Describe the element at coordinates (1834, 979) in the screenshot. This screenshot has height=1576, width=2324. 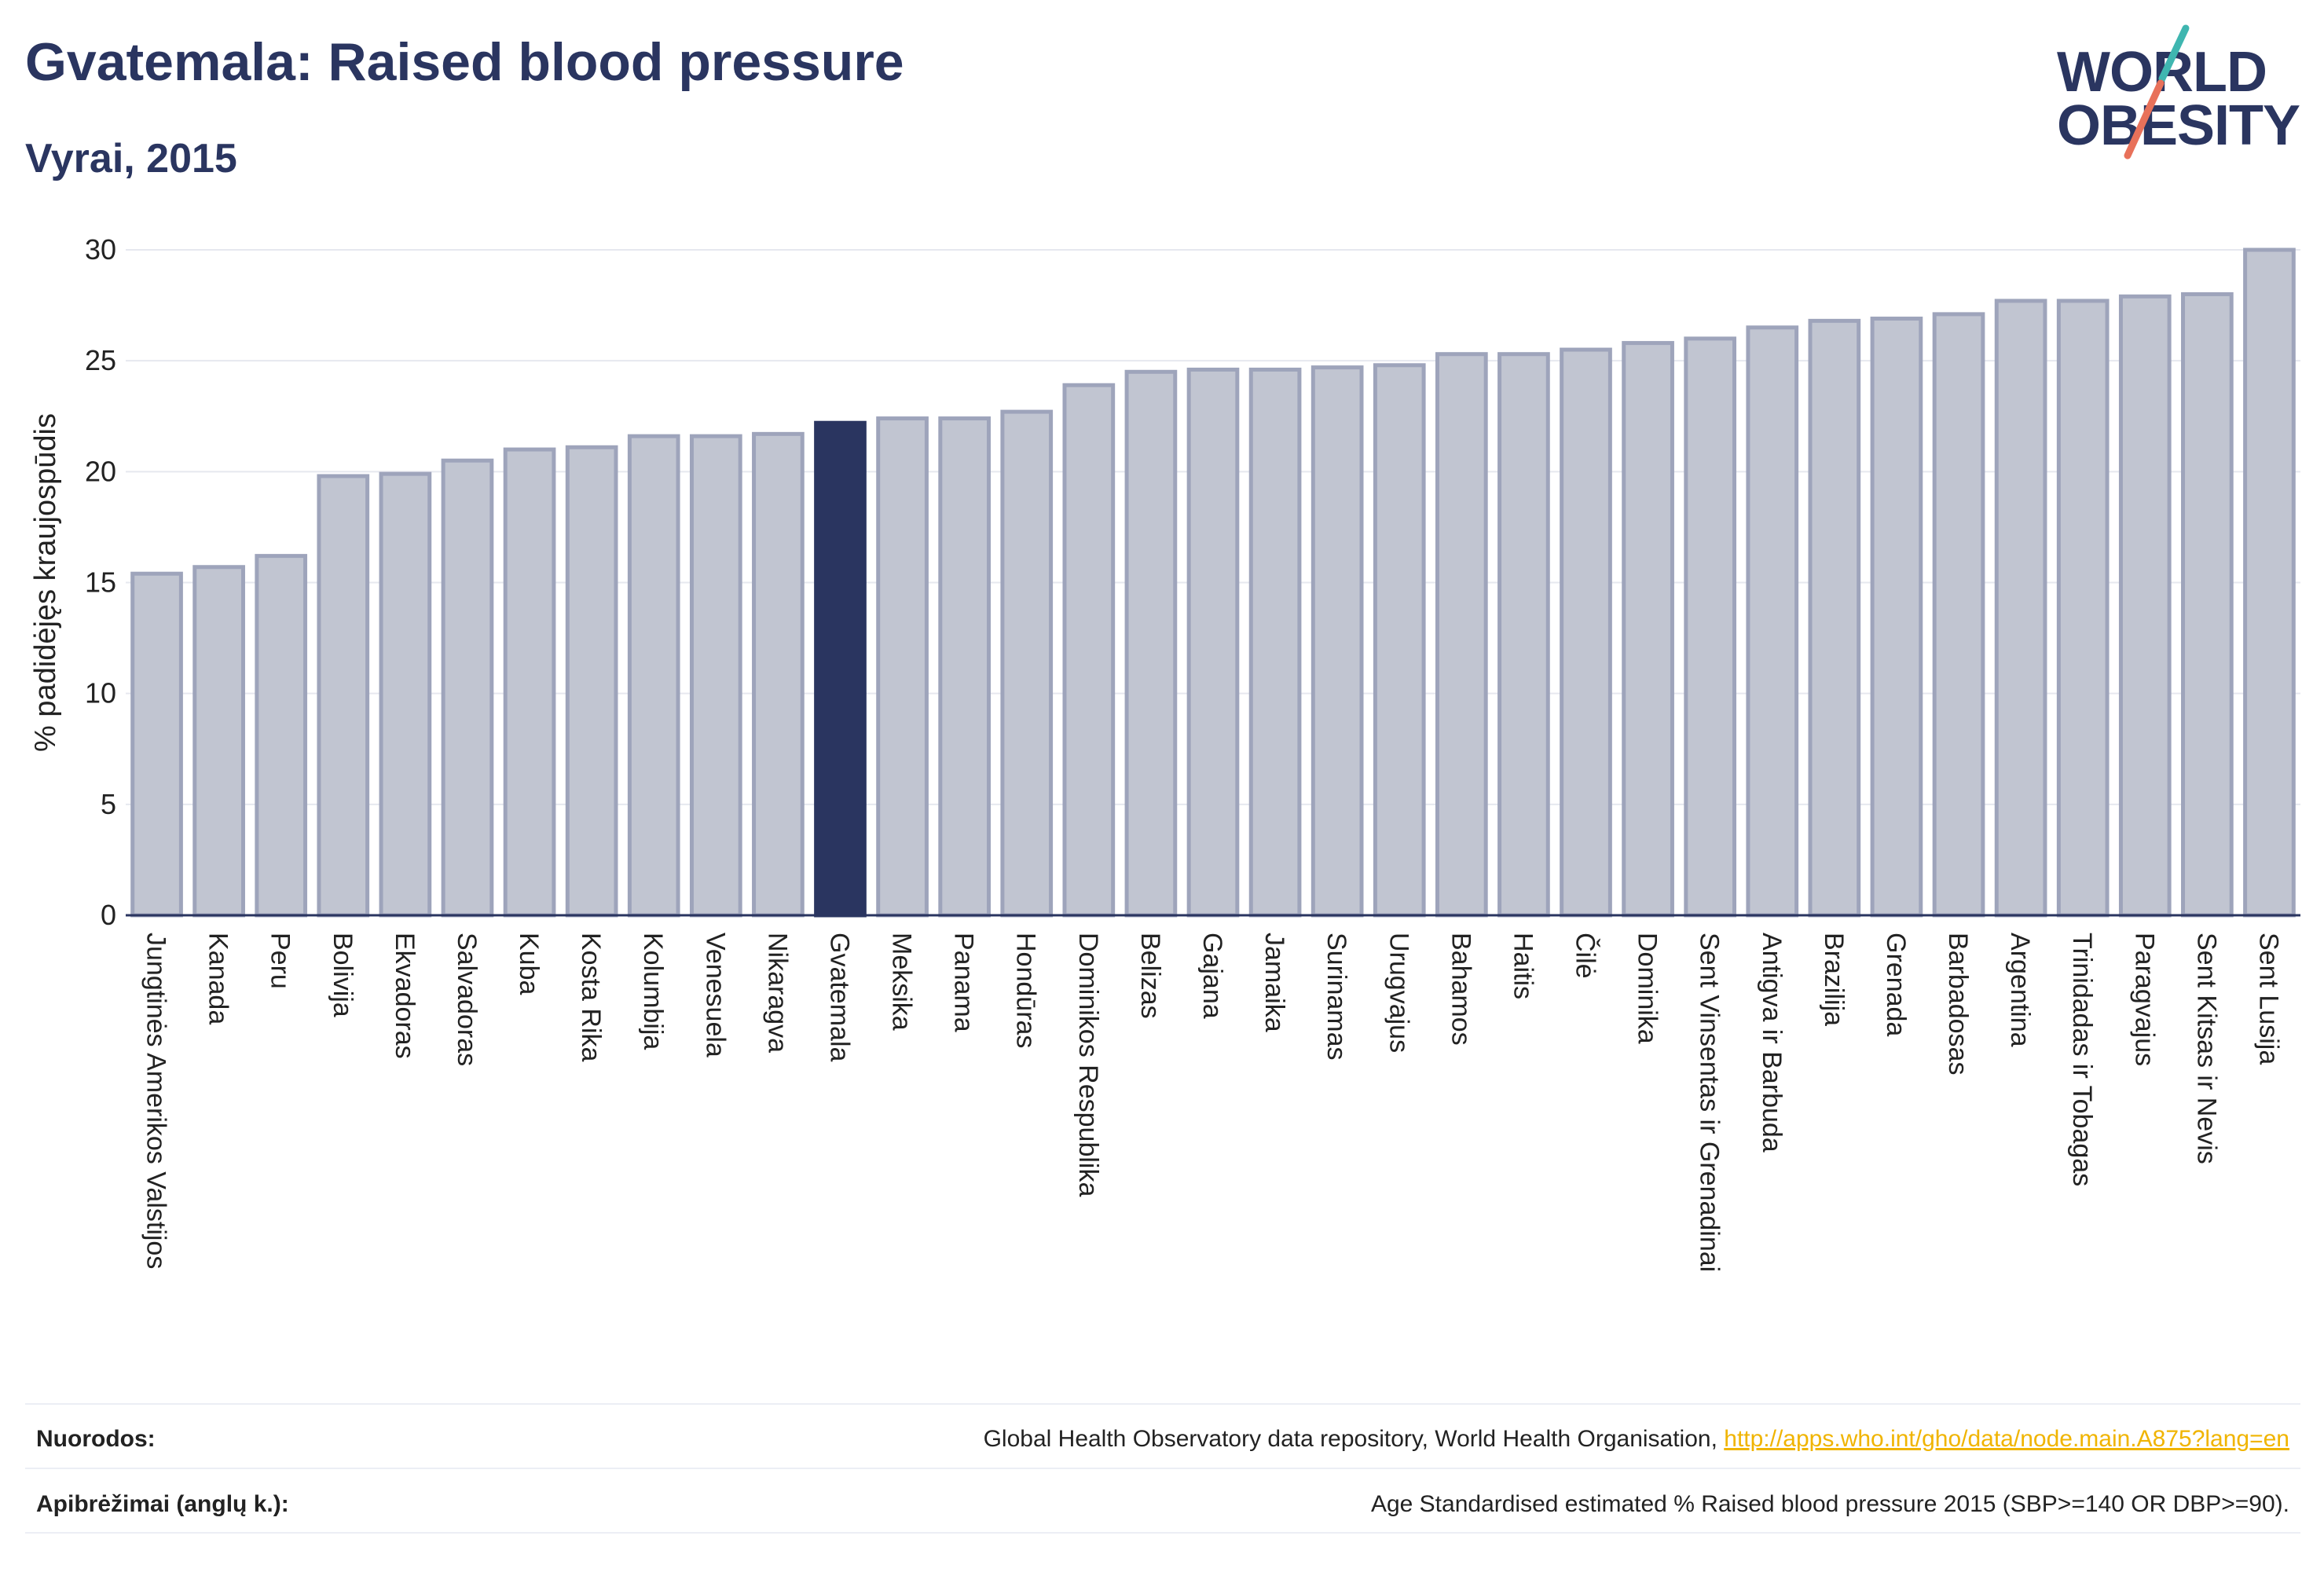
I see `x-tick-label: Brazilija` at that location.